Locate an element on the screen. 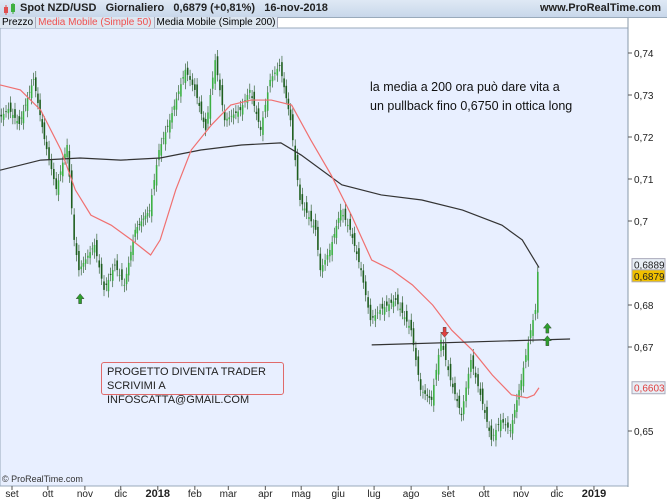  y-tick-label: 0,71 is located at coordinates (644, 180).